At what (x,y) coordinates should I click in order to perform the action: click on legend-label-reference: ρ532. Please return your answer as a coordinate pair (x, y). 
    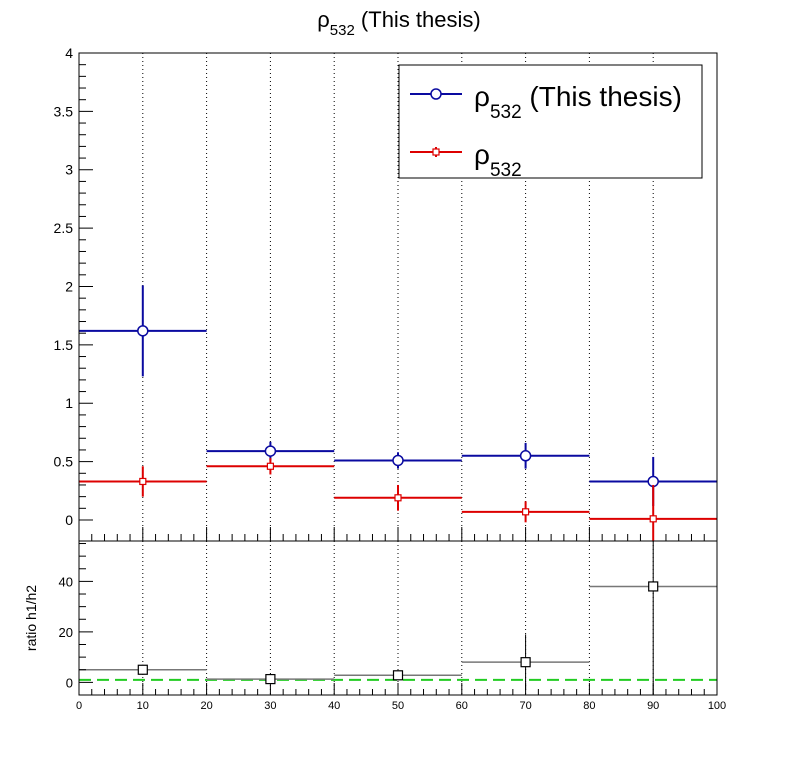
    Looking at the image, I should click on (498, 160).